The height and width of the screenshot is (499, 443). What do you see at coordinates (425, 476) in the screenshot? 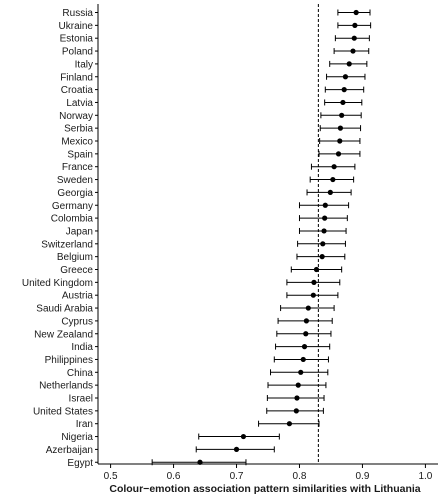
I see `x-tick-label: 1.0` at bounding box center [425, 476].